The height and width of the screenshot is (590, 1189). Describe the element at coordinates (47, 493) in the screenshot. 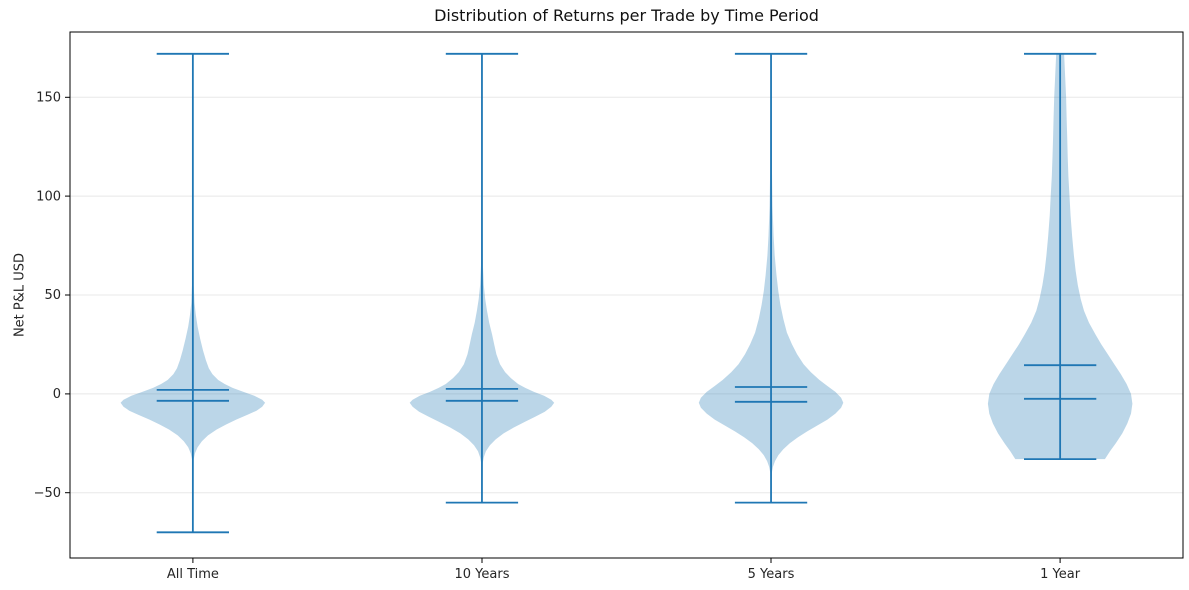

I see `y-tick-label--50: −50` at that location.